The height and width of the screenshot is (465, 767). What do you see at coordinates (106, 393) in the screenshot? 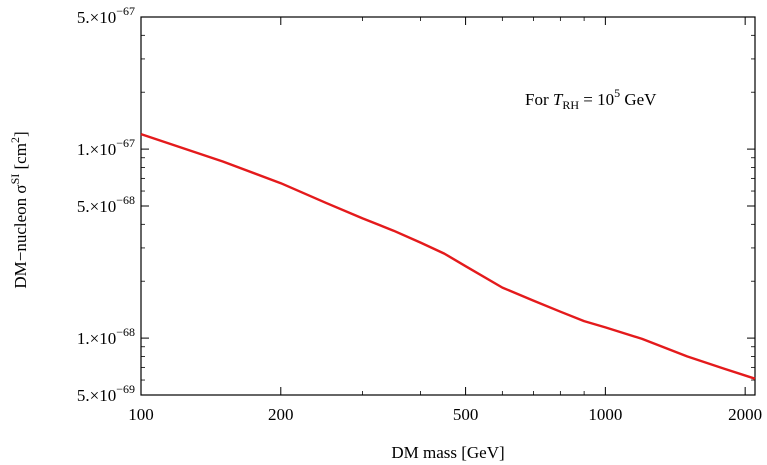
I see `y-tick-label: 5.×10−69` at bounding box center [106, 393].